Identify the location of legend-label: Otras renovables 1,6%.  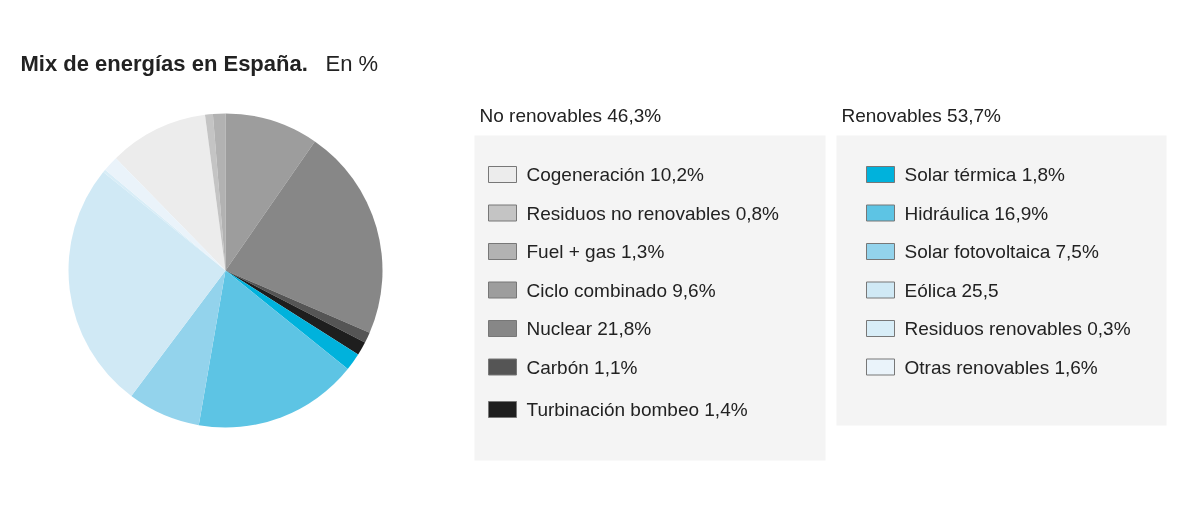
(1001, 367).